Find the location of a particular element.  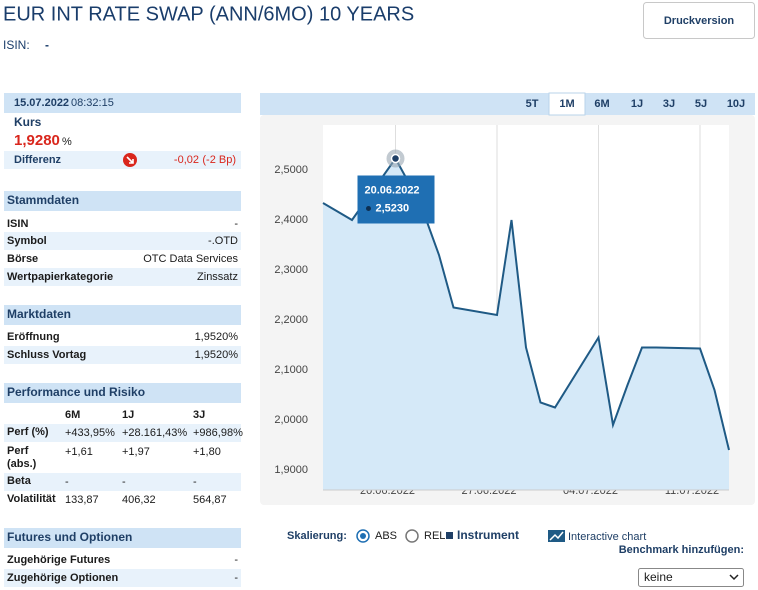

row-label: Beta is located at coordinates (19, 481).